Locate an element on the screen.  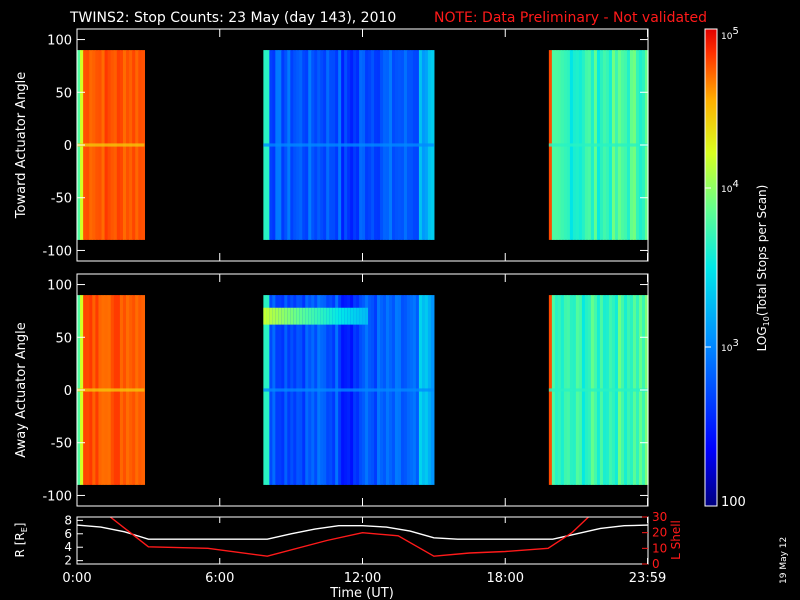
colorbar-tick-label: 10⁵ is located at coordinates (730, 34).